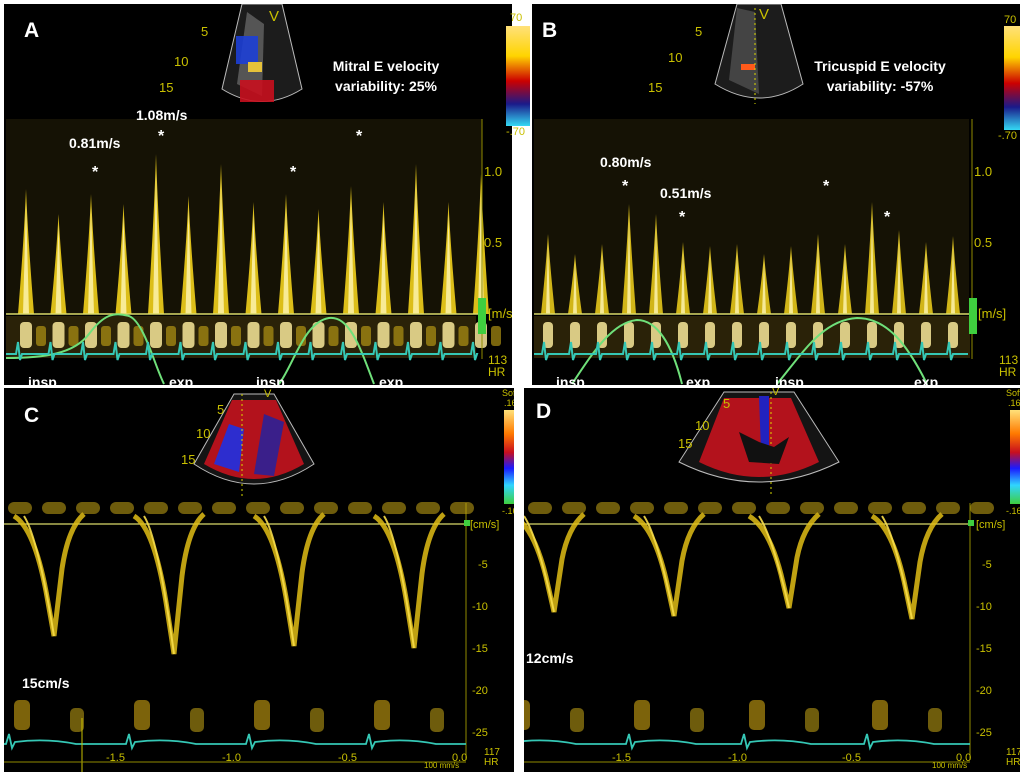  Describe the element at coordinates (493, 242) in the screenshot. I see `panel-a-axis-0.5: 0.5` at that location.